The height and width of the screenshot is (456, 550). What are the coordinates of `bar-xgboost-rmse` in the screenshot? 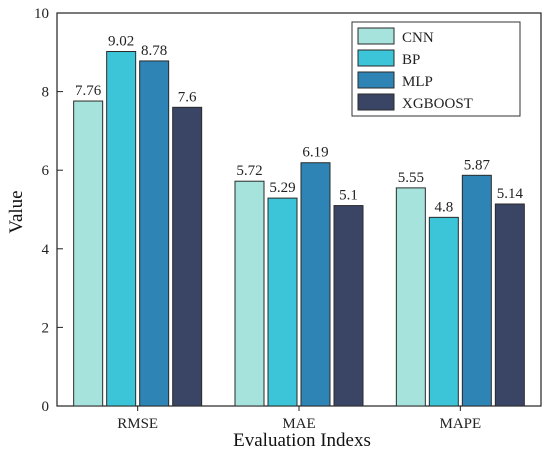 It's located at (187, 256).